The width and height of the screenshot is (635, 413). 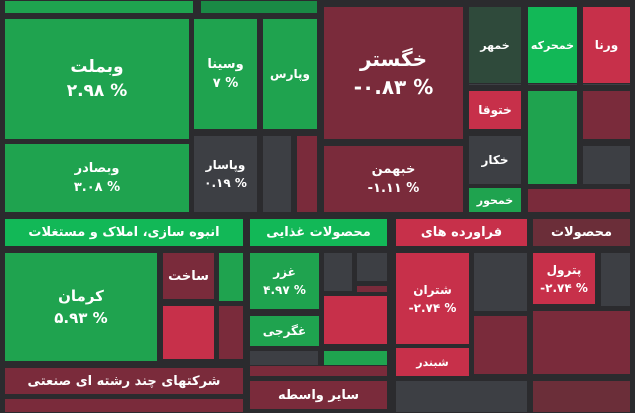 I want to click on tile-change: ۳.۰۸ %, so click(x=97, y=187).